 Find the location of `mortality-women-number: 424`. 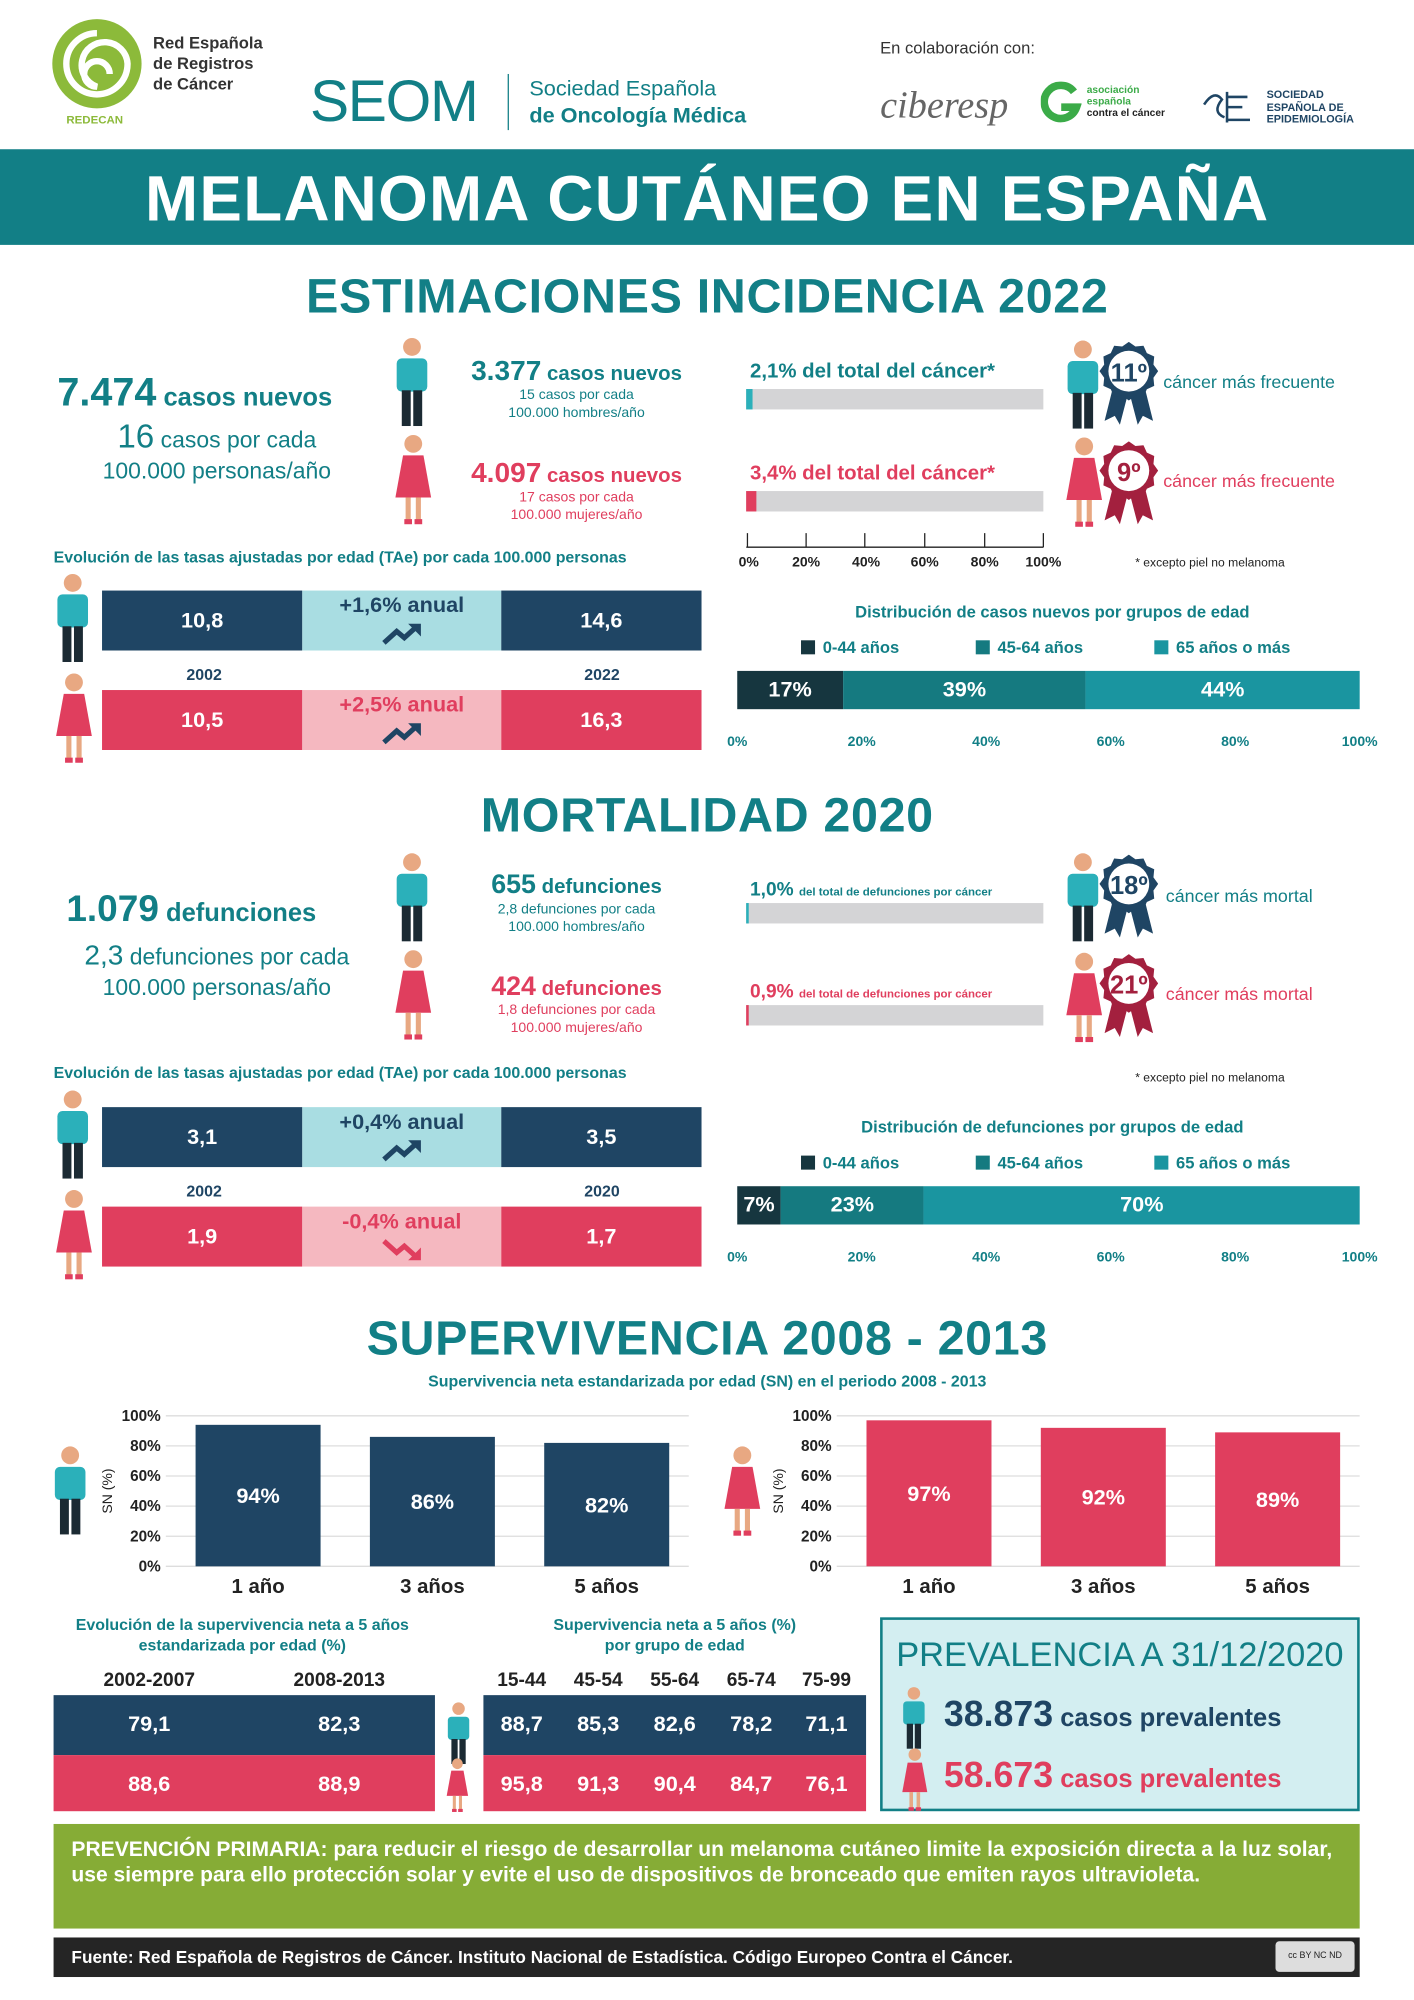

mortality-women-number: 424 is located at coordinates (513, 986).